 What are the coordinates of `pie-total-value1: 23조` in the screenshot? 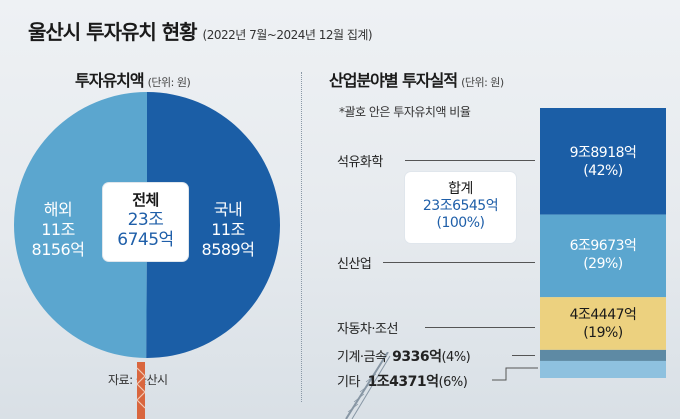 It's located at (145, 220).